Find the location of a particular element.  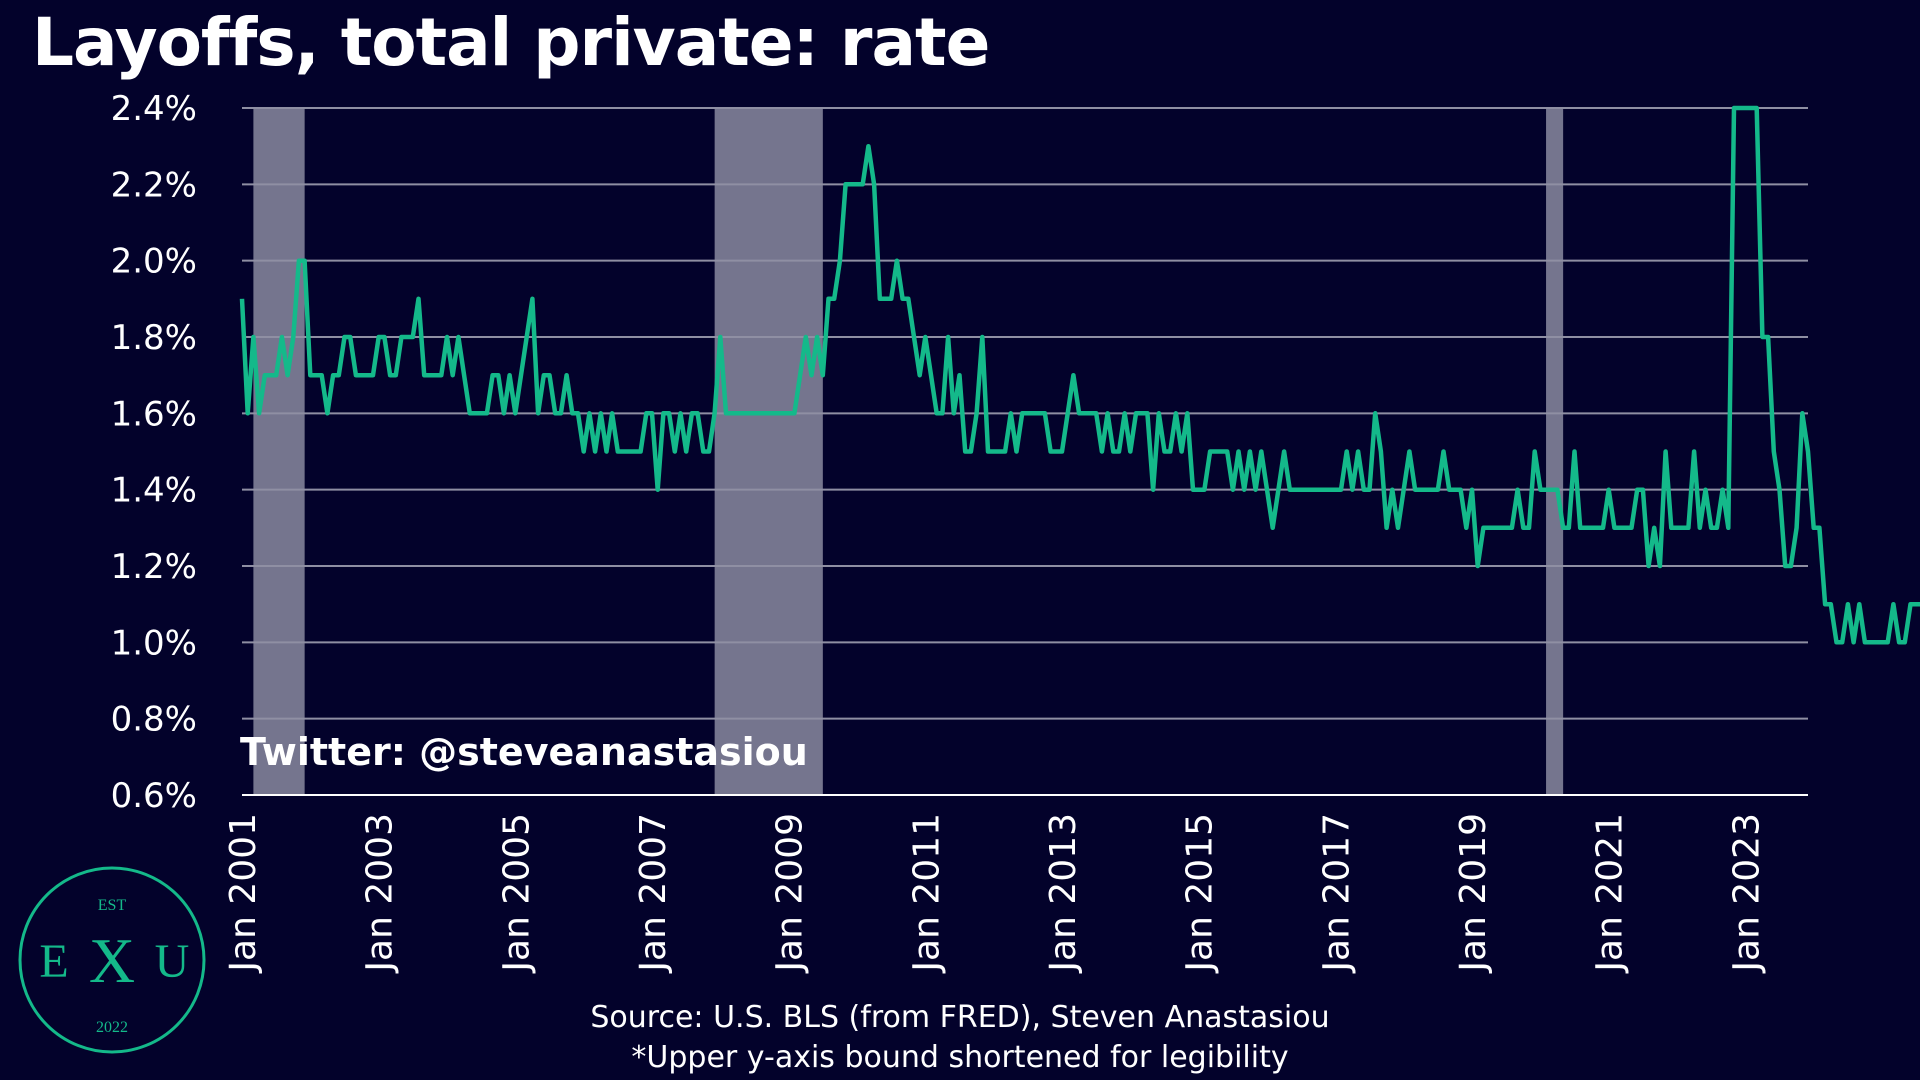

logo-e: E is located at coordinates (53, 961).